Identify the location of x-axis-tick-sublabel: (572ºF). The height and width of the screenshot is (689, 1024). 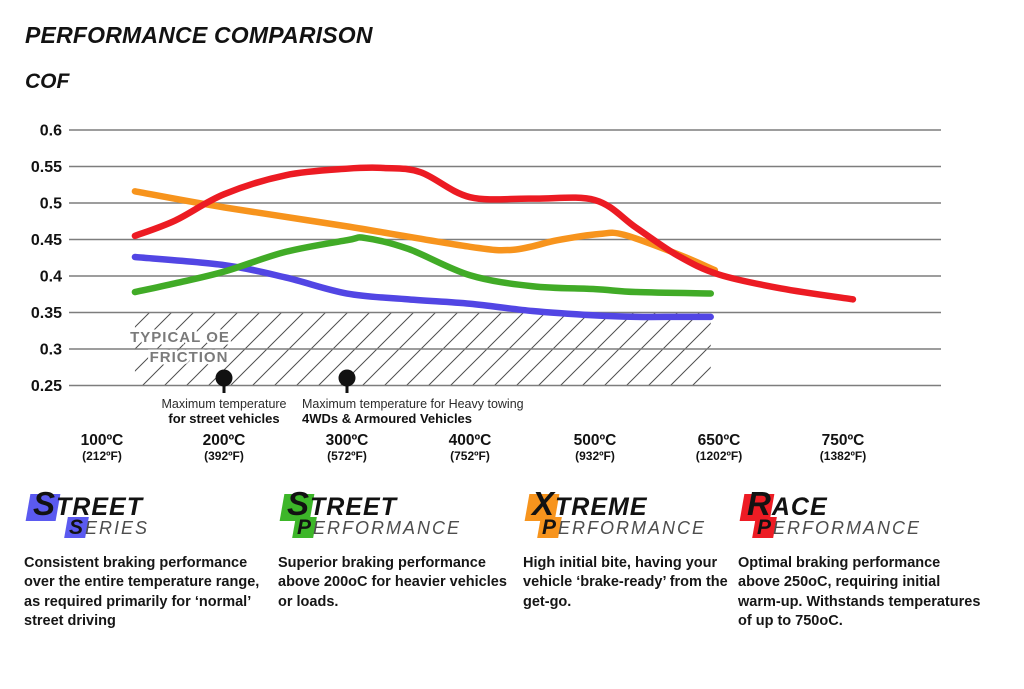
(347, 456).